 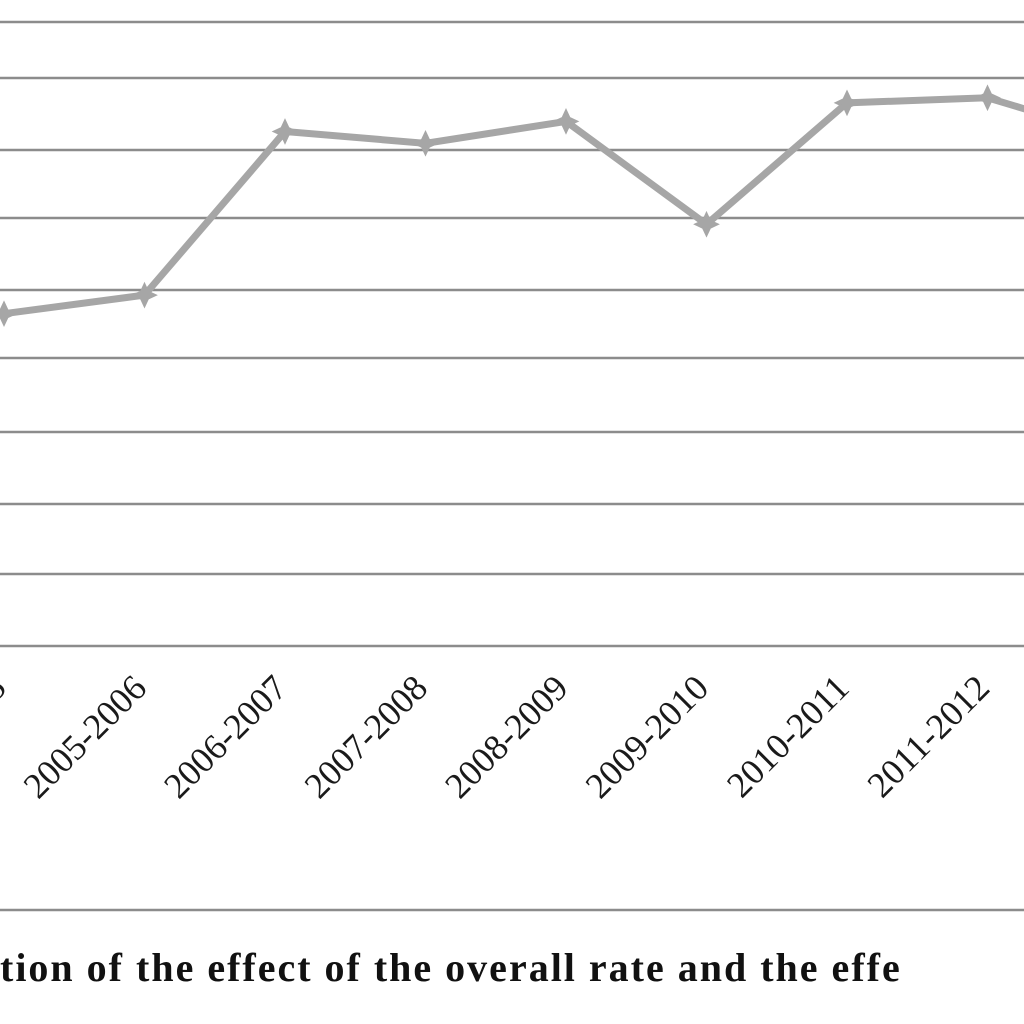 I want to click on x-tick-label: 5, so click(x=7, y=687).